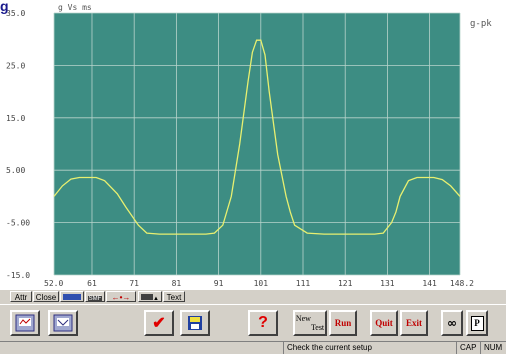  Describe the element at coordinates (253, 297) in the screenshot. I see `attribute-bar: Attr Close SMF ←•→ ▲ Text` at that location.